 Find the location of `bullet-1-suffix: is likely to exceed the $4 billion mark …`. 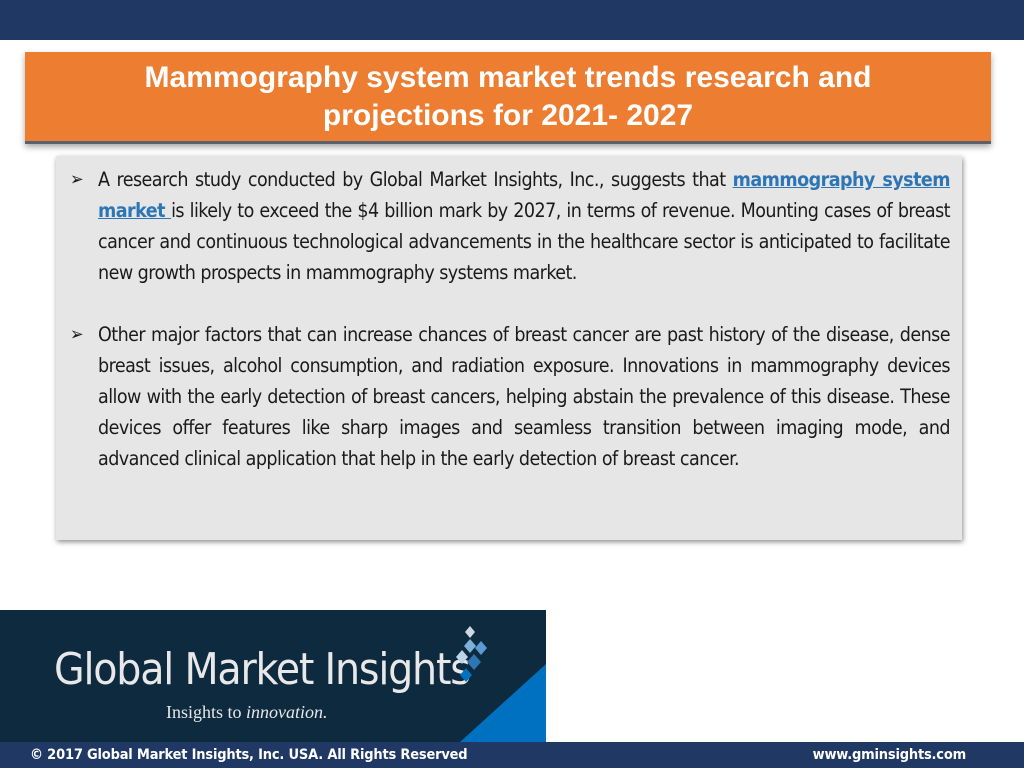

bullet-1-suffix: is likely to exceed the $4 billion mark … is located at coordinates (524, 241).